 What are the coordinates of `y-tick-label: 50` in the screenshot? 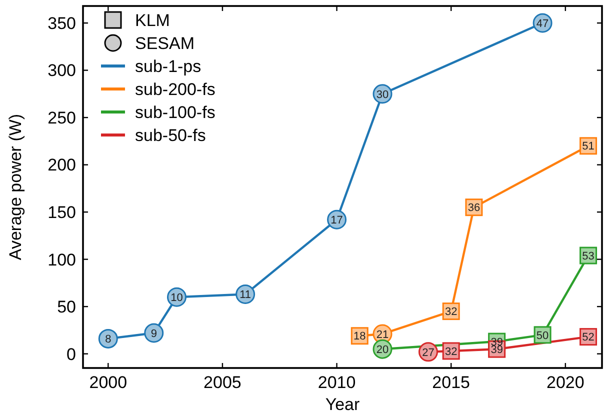 It's located at (66, 307).